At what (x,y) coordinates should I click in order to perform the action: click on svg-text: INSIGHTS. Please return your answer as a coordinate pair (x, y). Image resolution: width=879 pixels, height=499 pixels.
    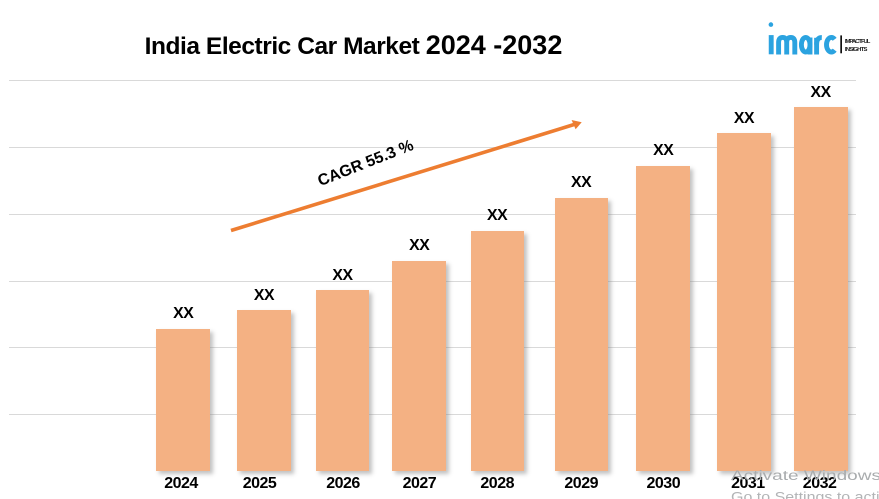
    Looking at the image, I should click on (856, 50).